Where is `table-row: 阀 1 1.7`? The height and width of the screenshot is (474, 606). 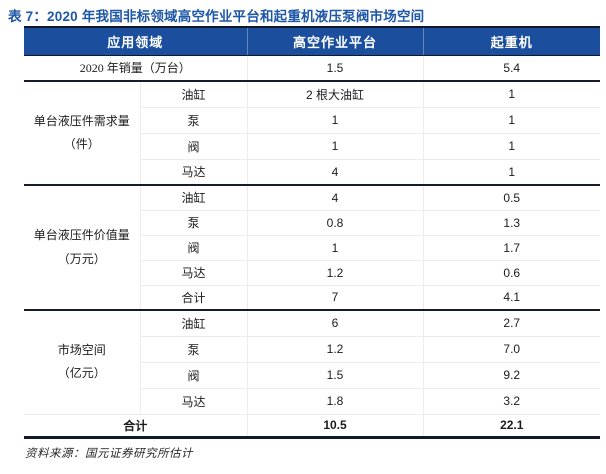
table-row: 阀 1 1.7 is located at coordinates (312, 248).